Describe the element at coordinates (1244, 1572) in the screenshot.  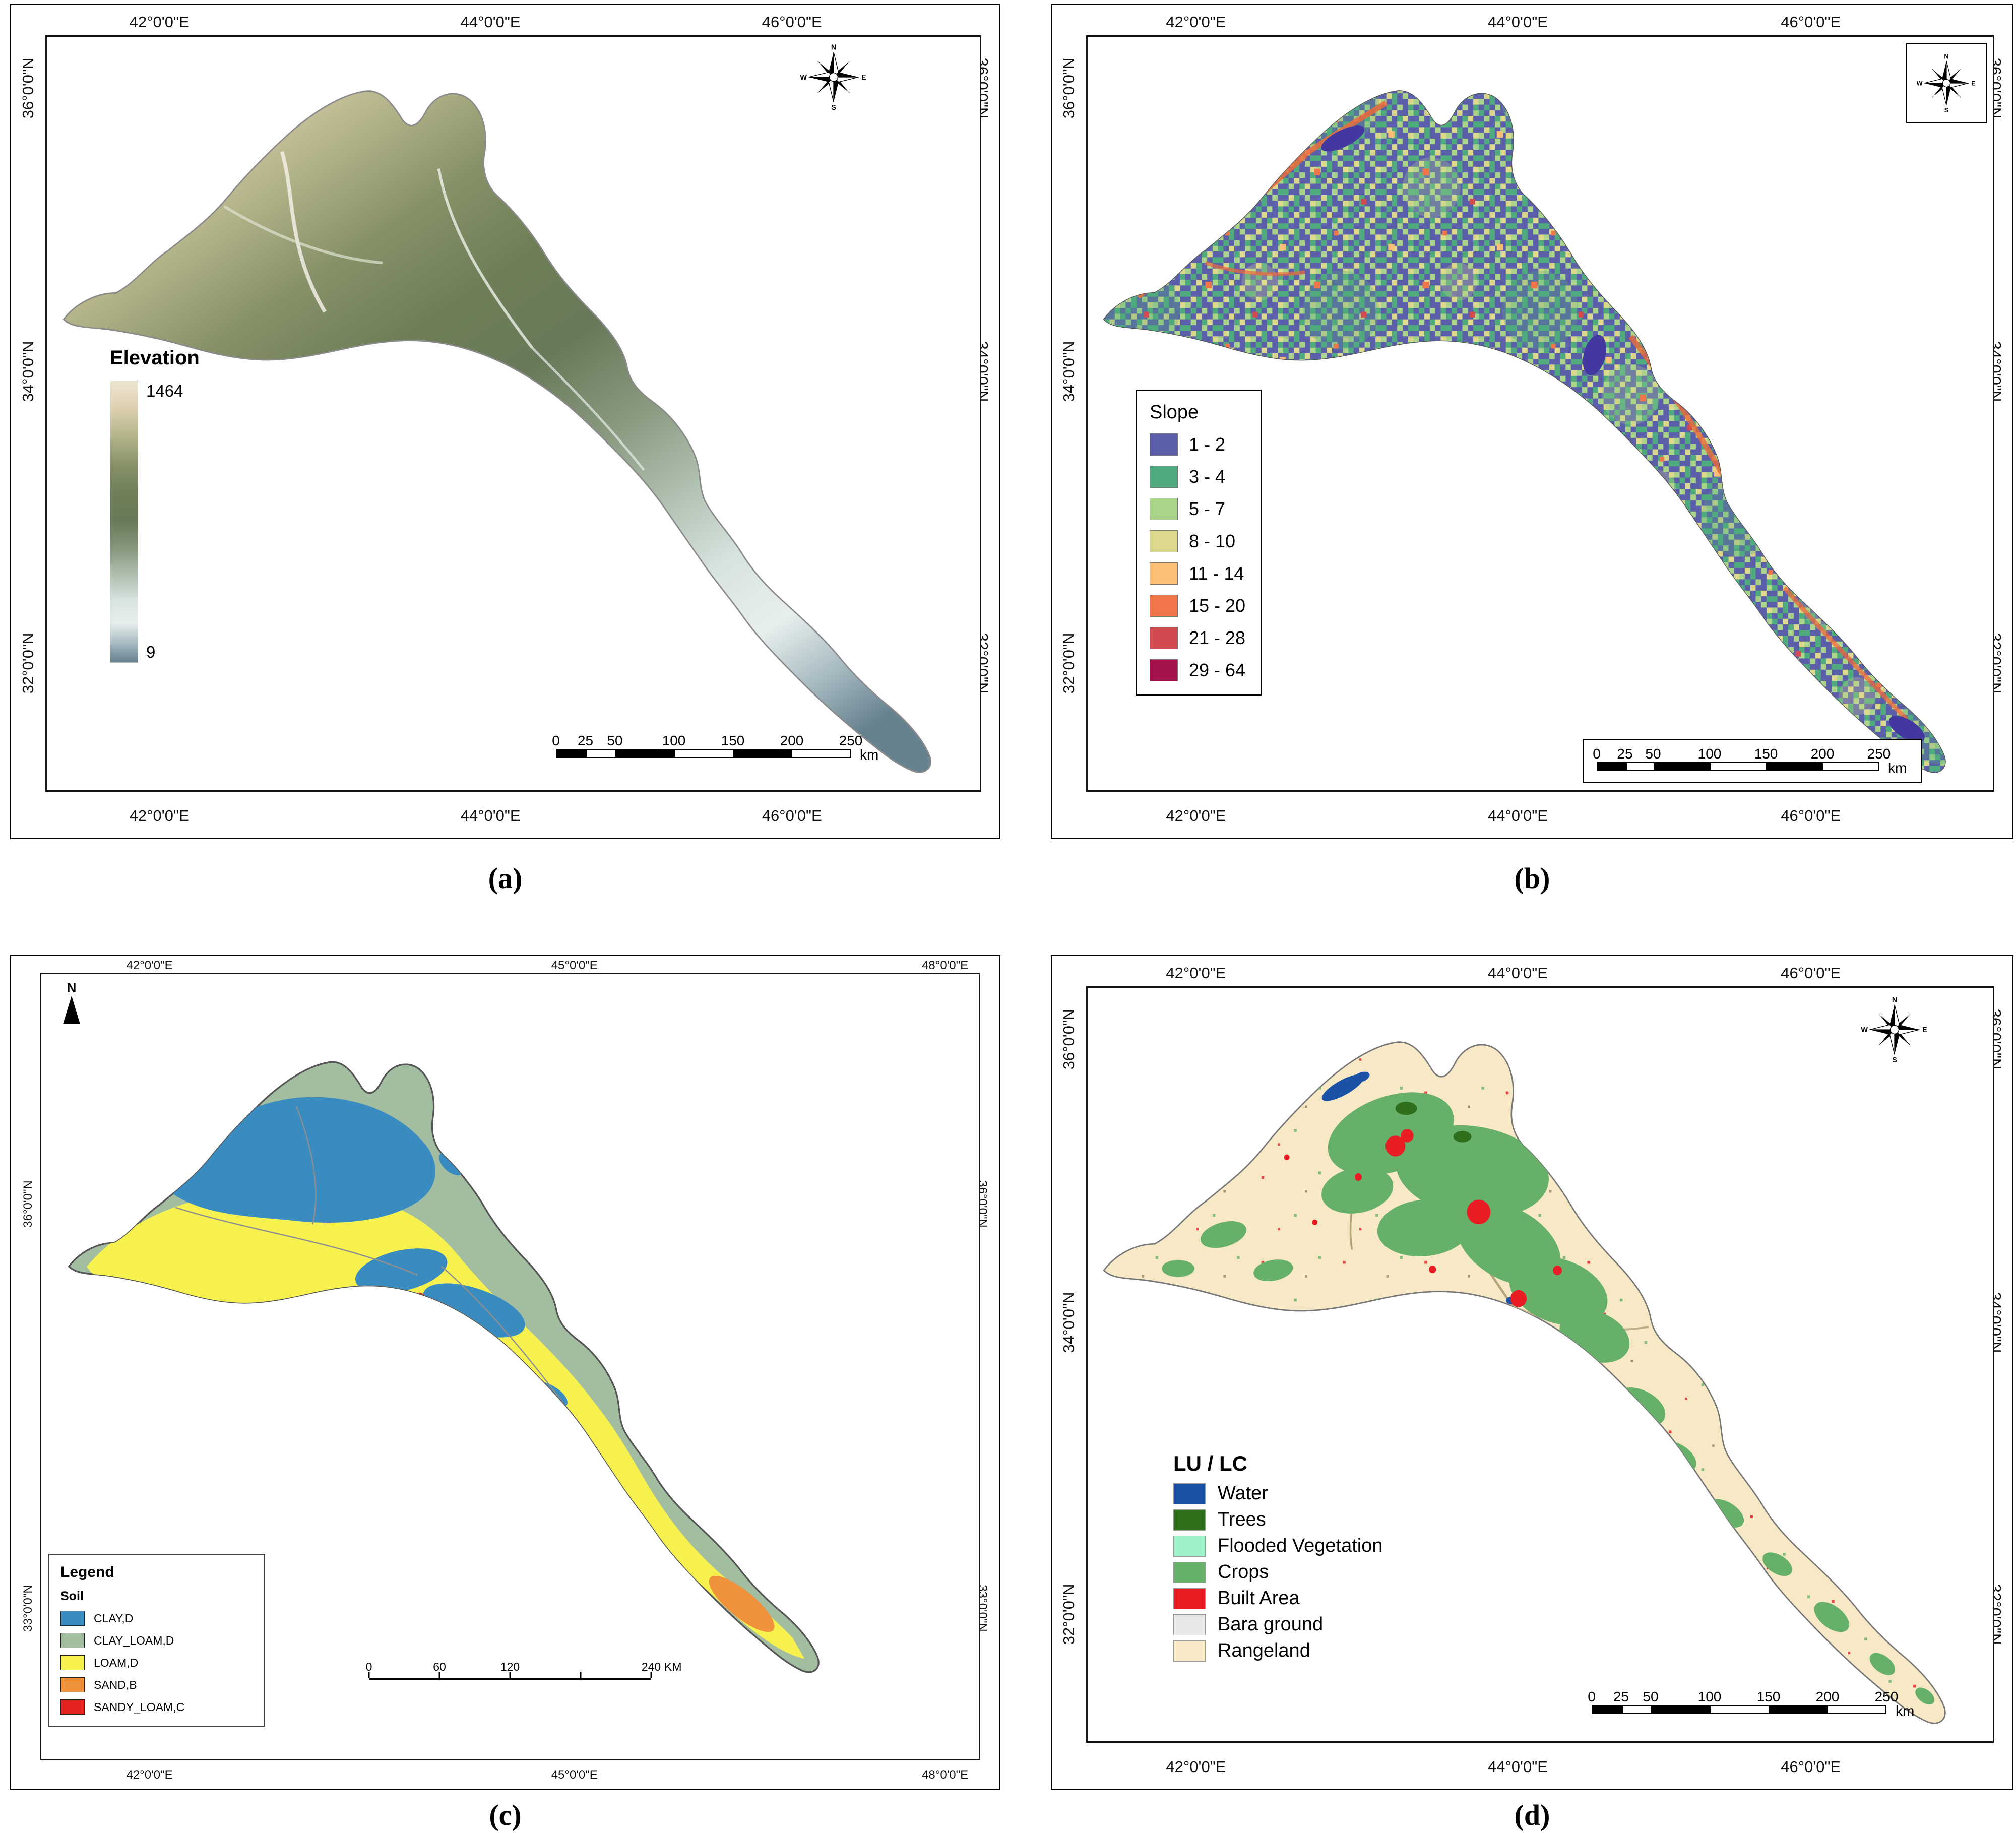
I see `legend-label: Crops` at that location.